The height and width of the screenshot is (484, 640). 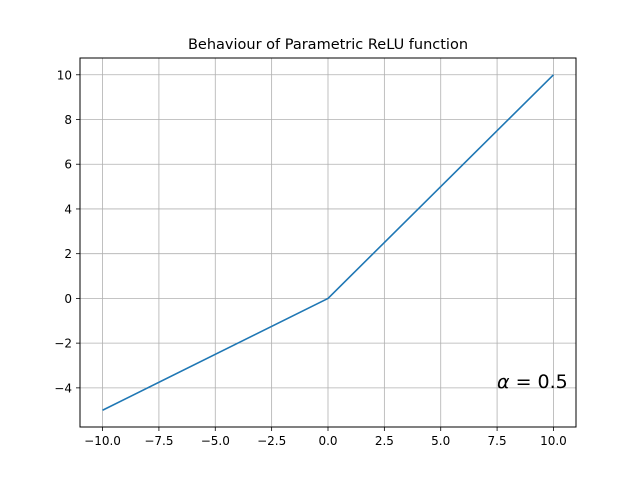 What do you see at coordinates (327, 441) in the screenshot?
I see `x-tick-label: 0.0` at bounding box center [327, 441].